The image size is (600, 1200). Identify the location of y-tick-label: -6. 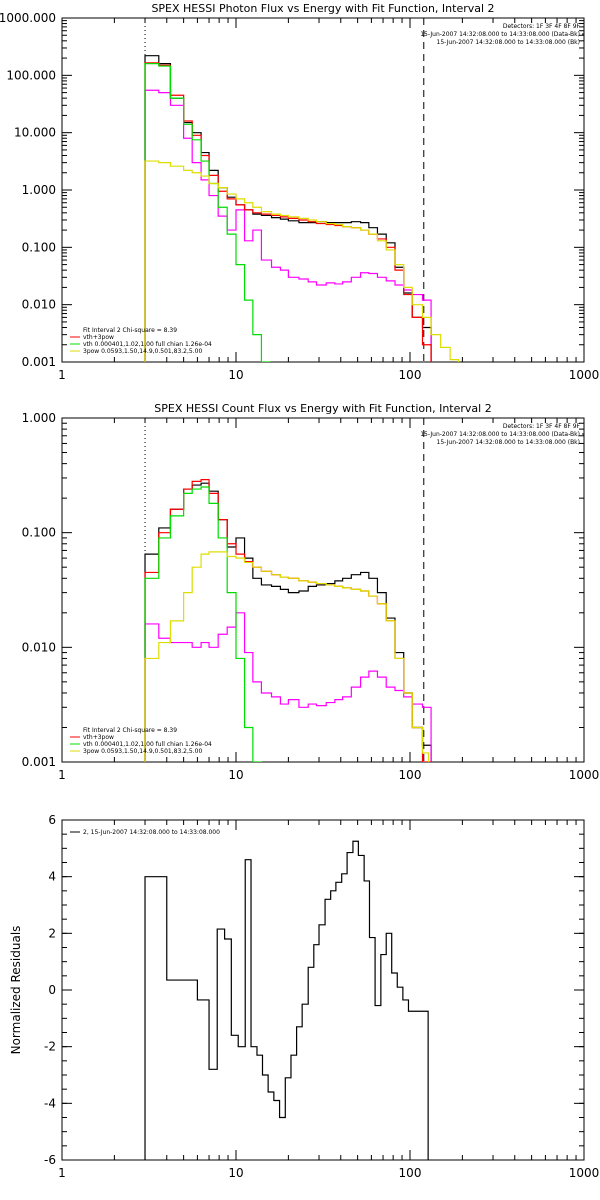
(50, 1160).